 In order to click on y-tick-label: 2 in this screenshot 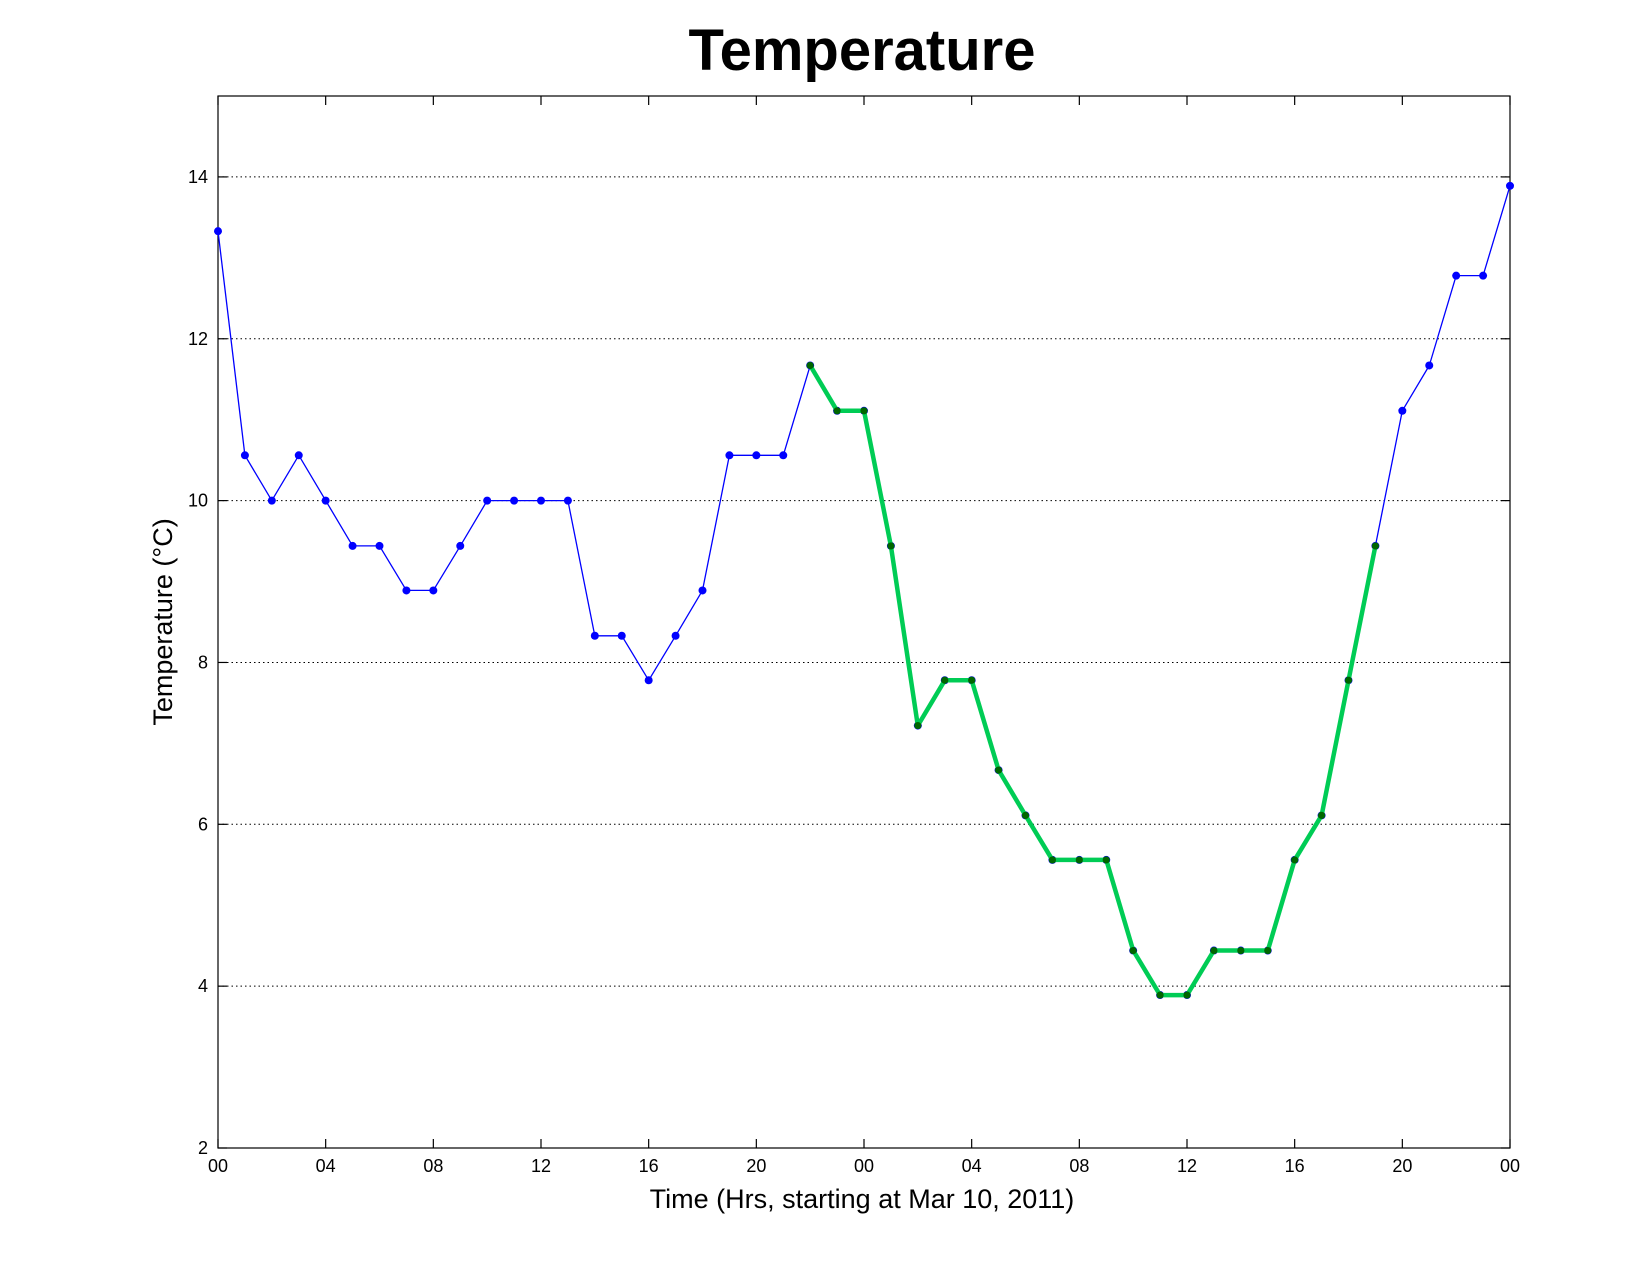, I will do `click(203, 1148)`.